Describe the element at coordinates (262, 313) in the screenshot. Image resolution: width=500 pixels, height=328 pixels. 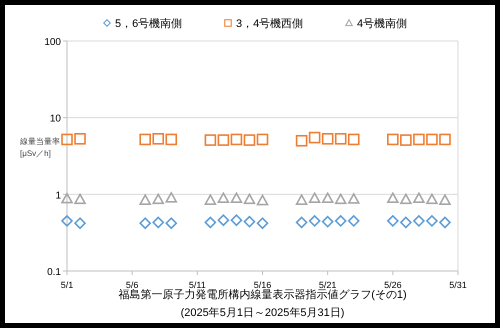
I see `text: (2025年5月1日～2025年5月31日)` at that location.